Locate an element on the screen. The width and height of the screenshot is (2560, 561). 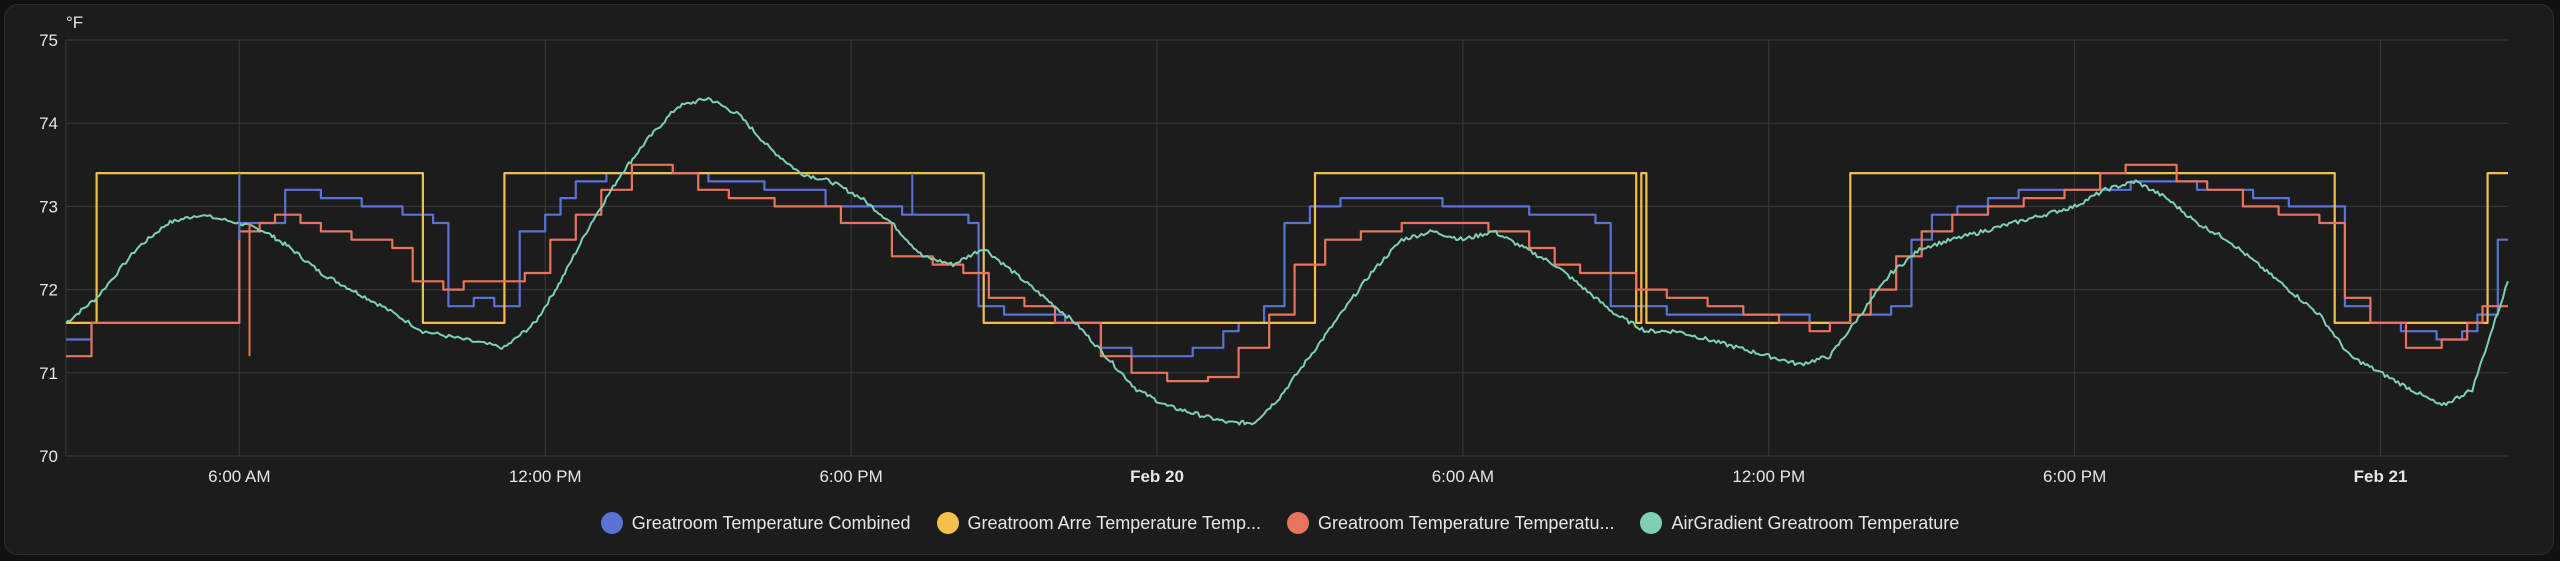
y-tick-label: 72 is located at coordinates (48, 290).